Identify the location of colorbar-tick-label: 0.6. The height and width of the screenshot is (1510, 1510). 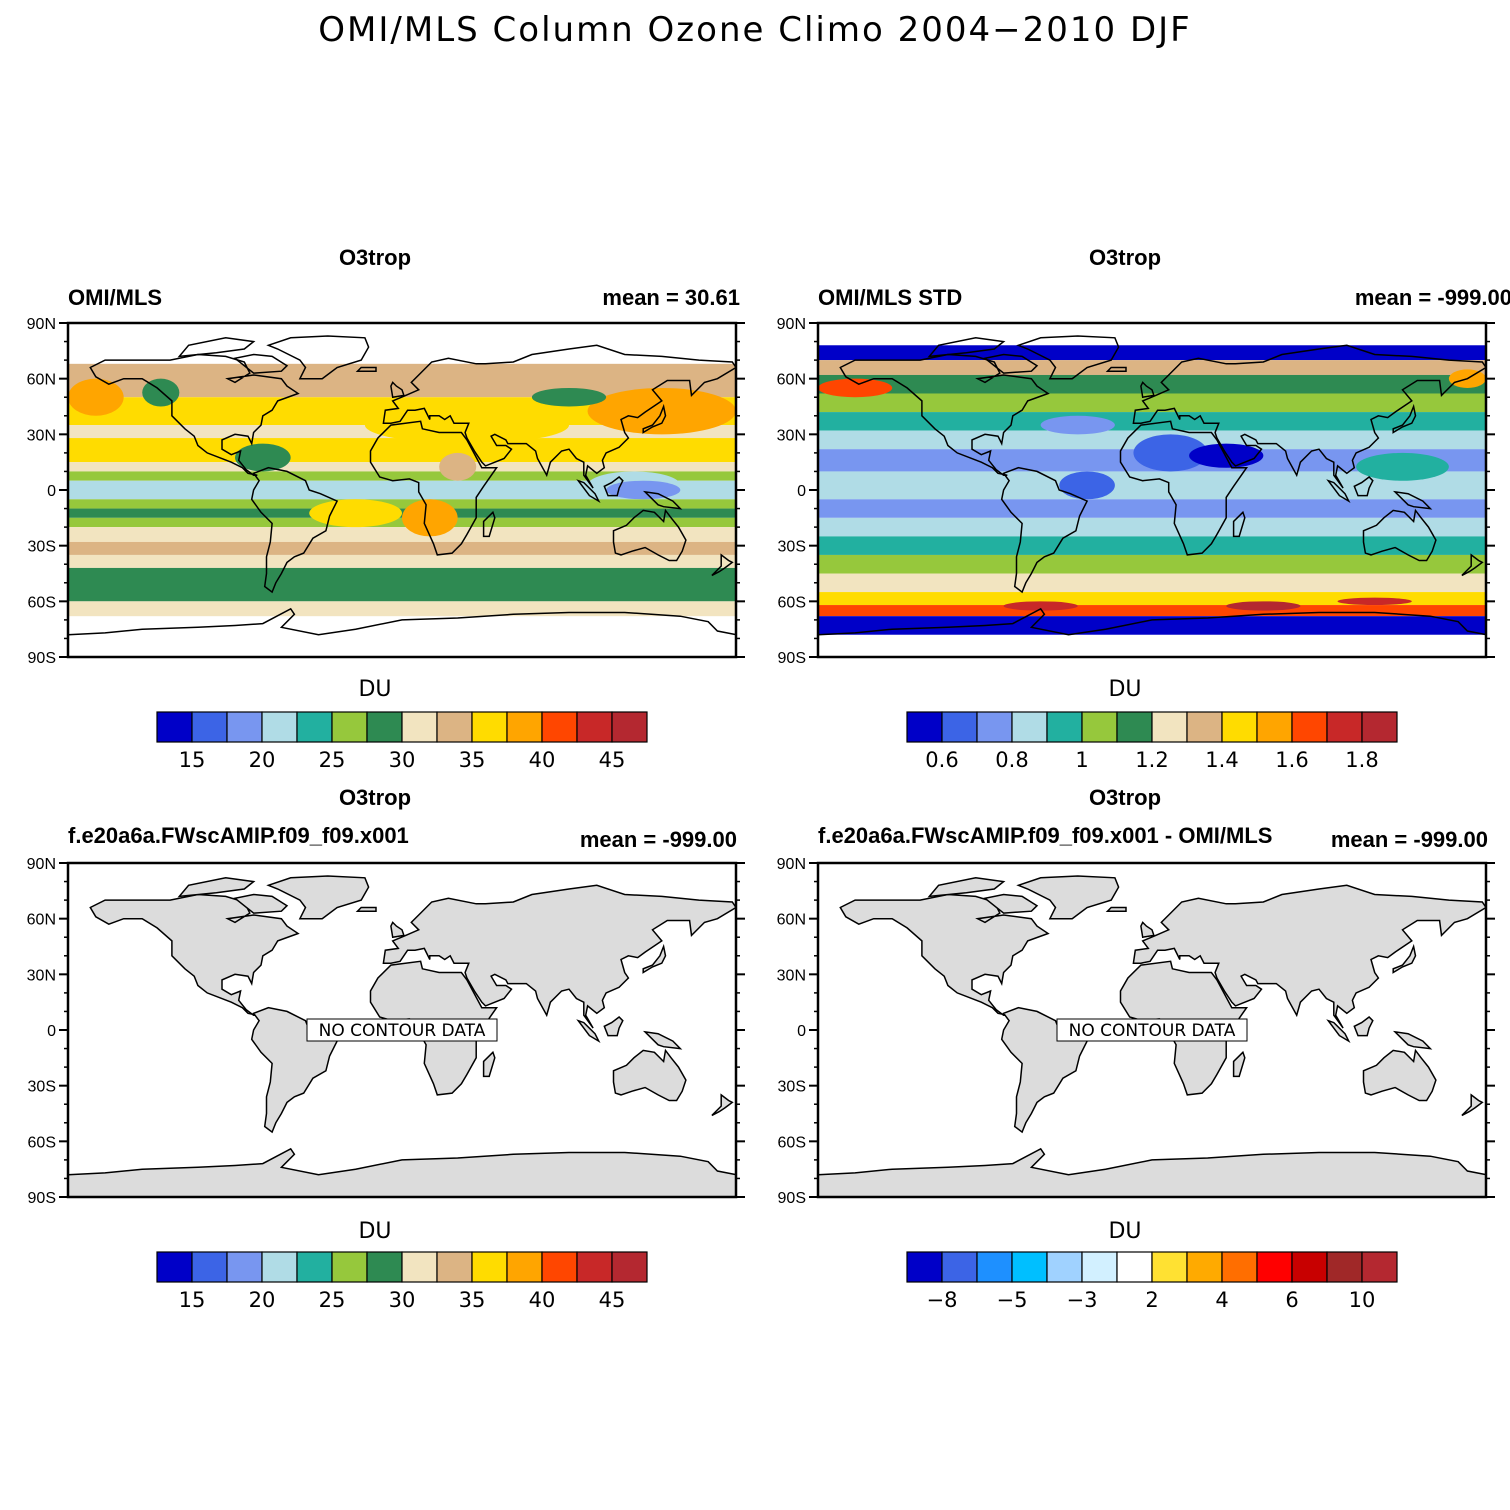
(941, 760).